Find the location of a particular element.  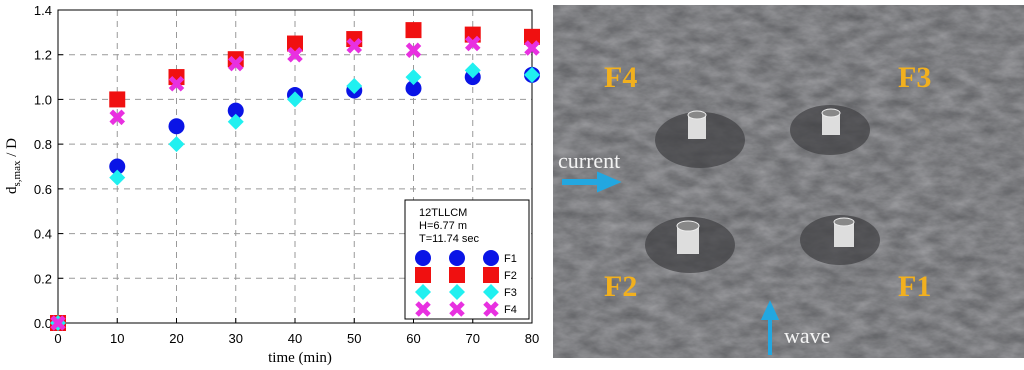

y-tick-label: 0.0 is located at coordinates (43, 323).